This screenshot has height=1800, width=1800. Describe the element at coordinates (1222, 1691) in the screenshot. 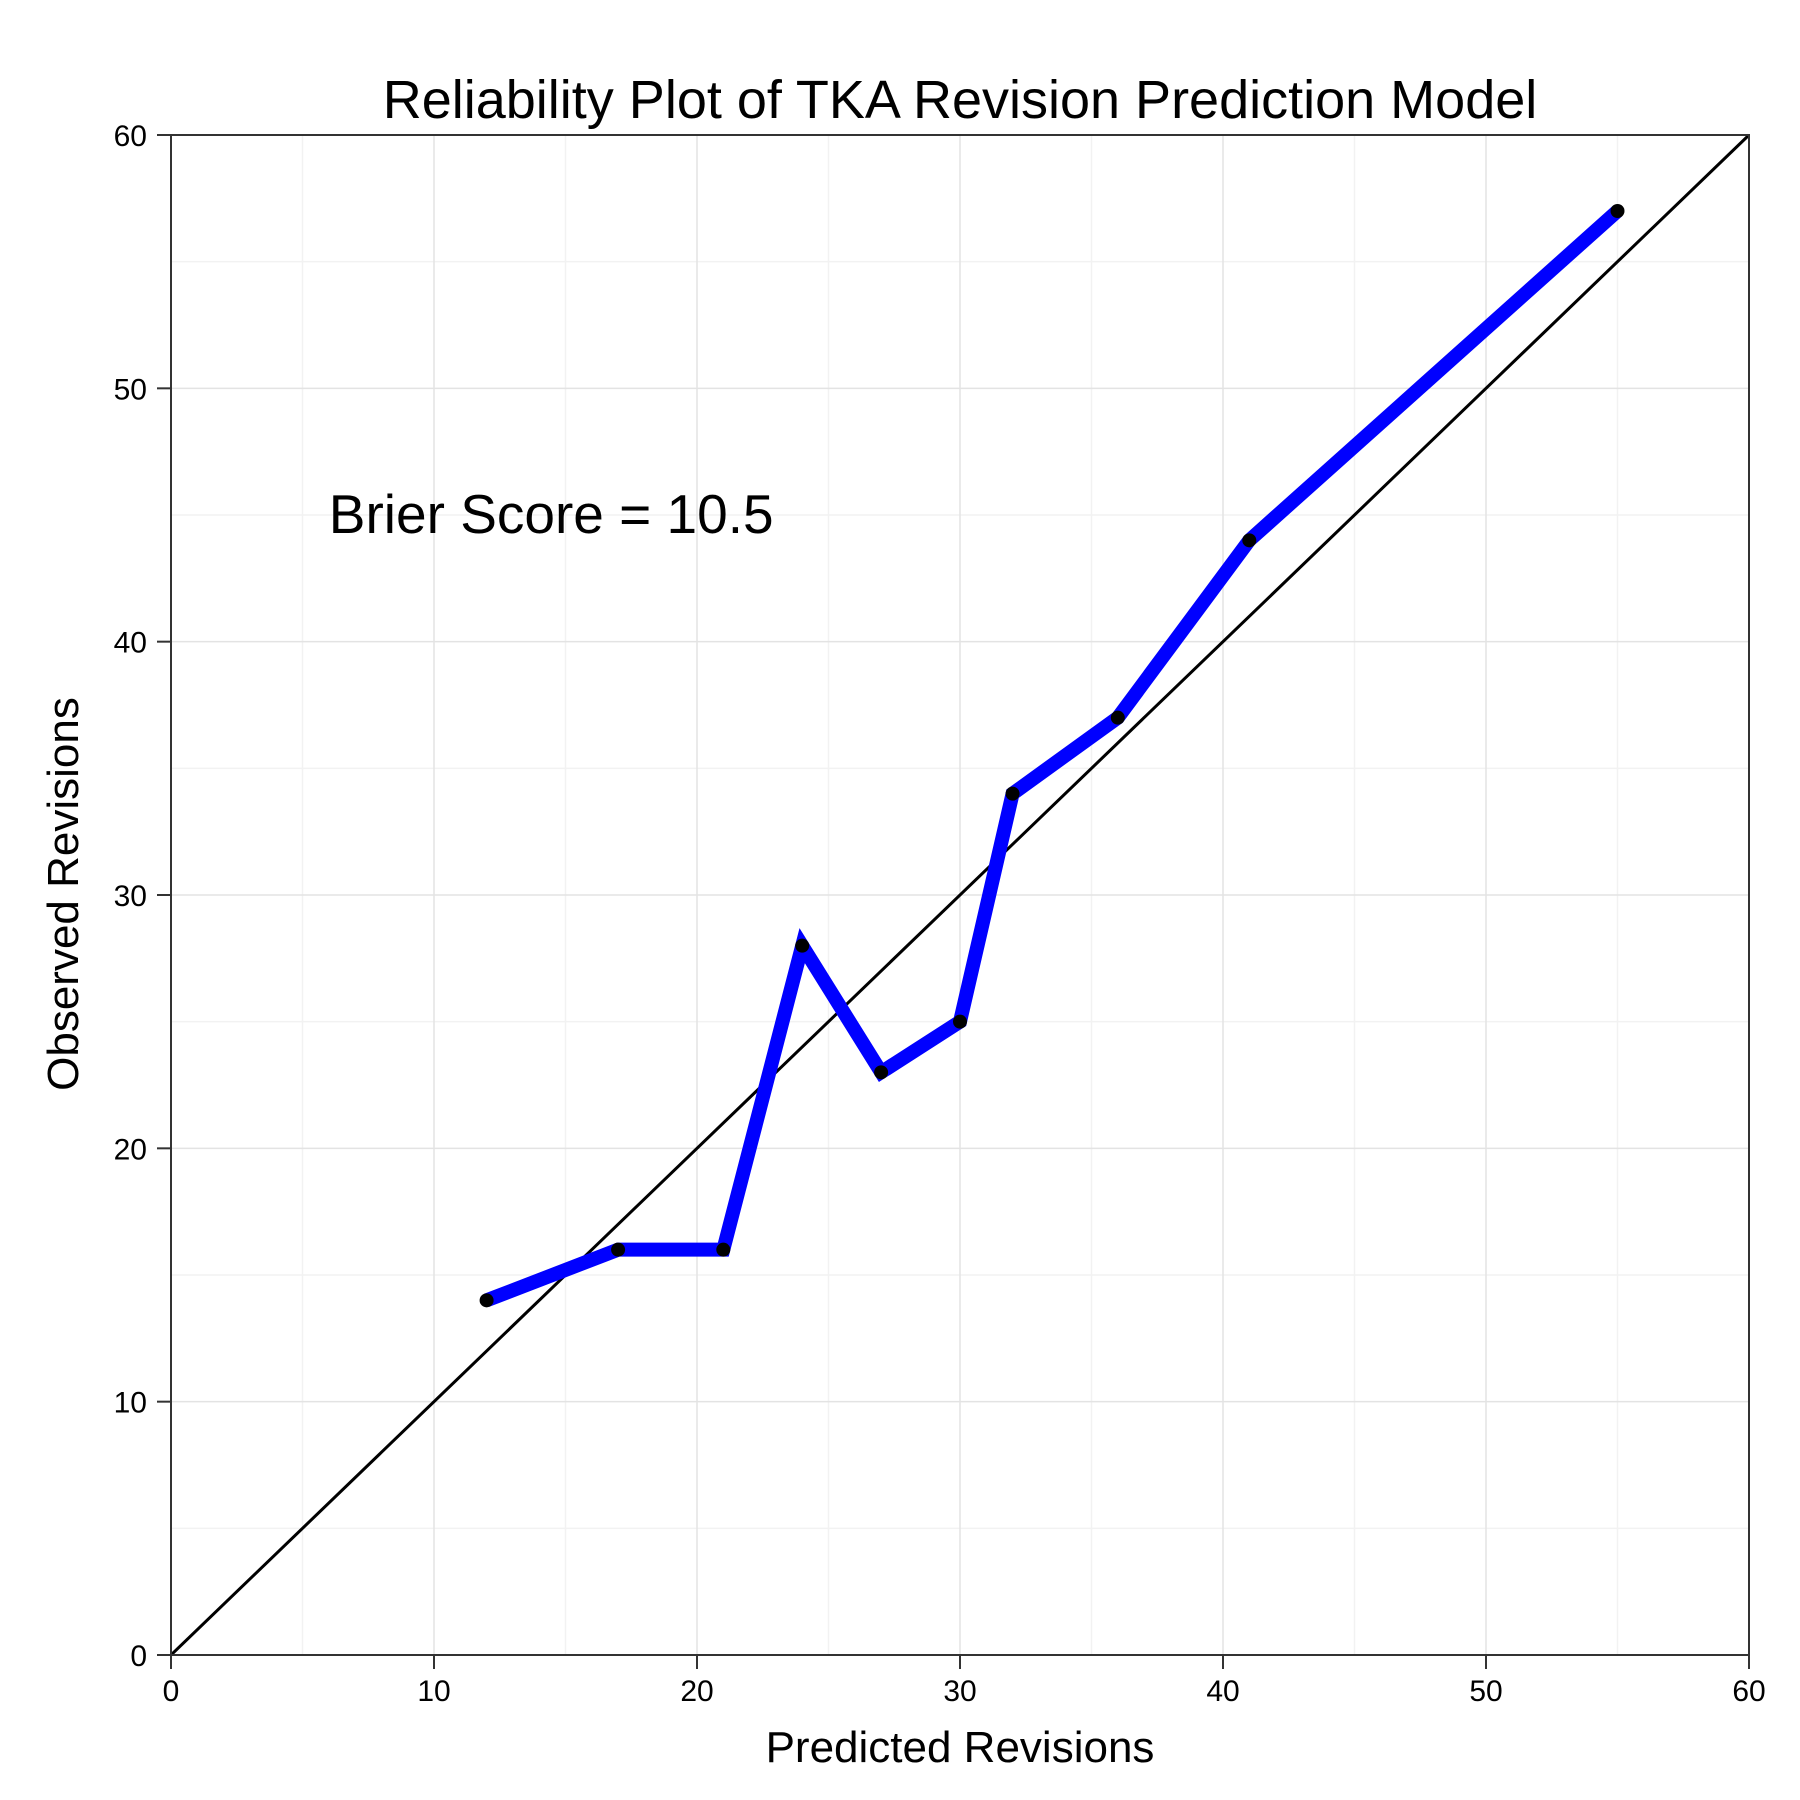

I see `x-tick-label: 40` at that location.